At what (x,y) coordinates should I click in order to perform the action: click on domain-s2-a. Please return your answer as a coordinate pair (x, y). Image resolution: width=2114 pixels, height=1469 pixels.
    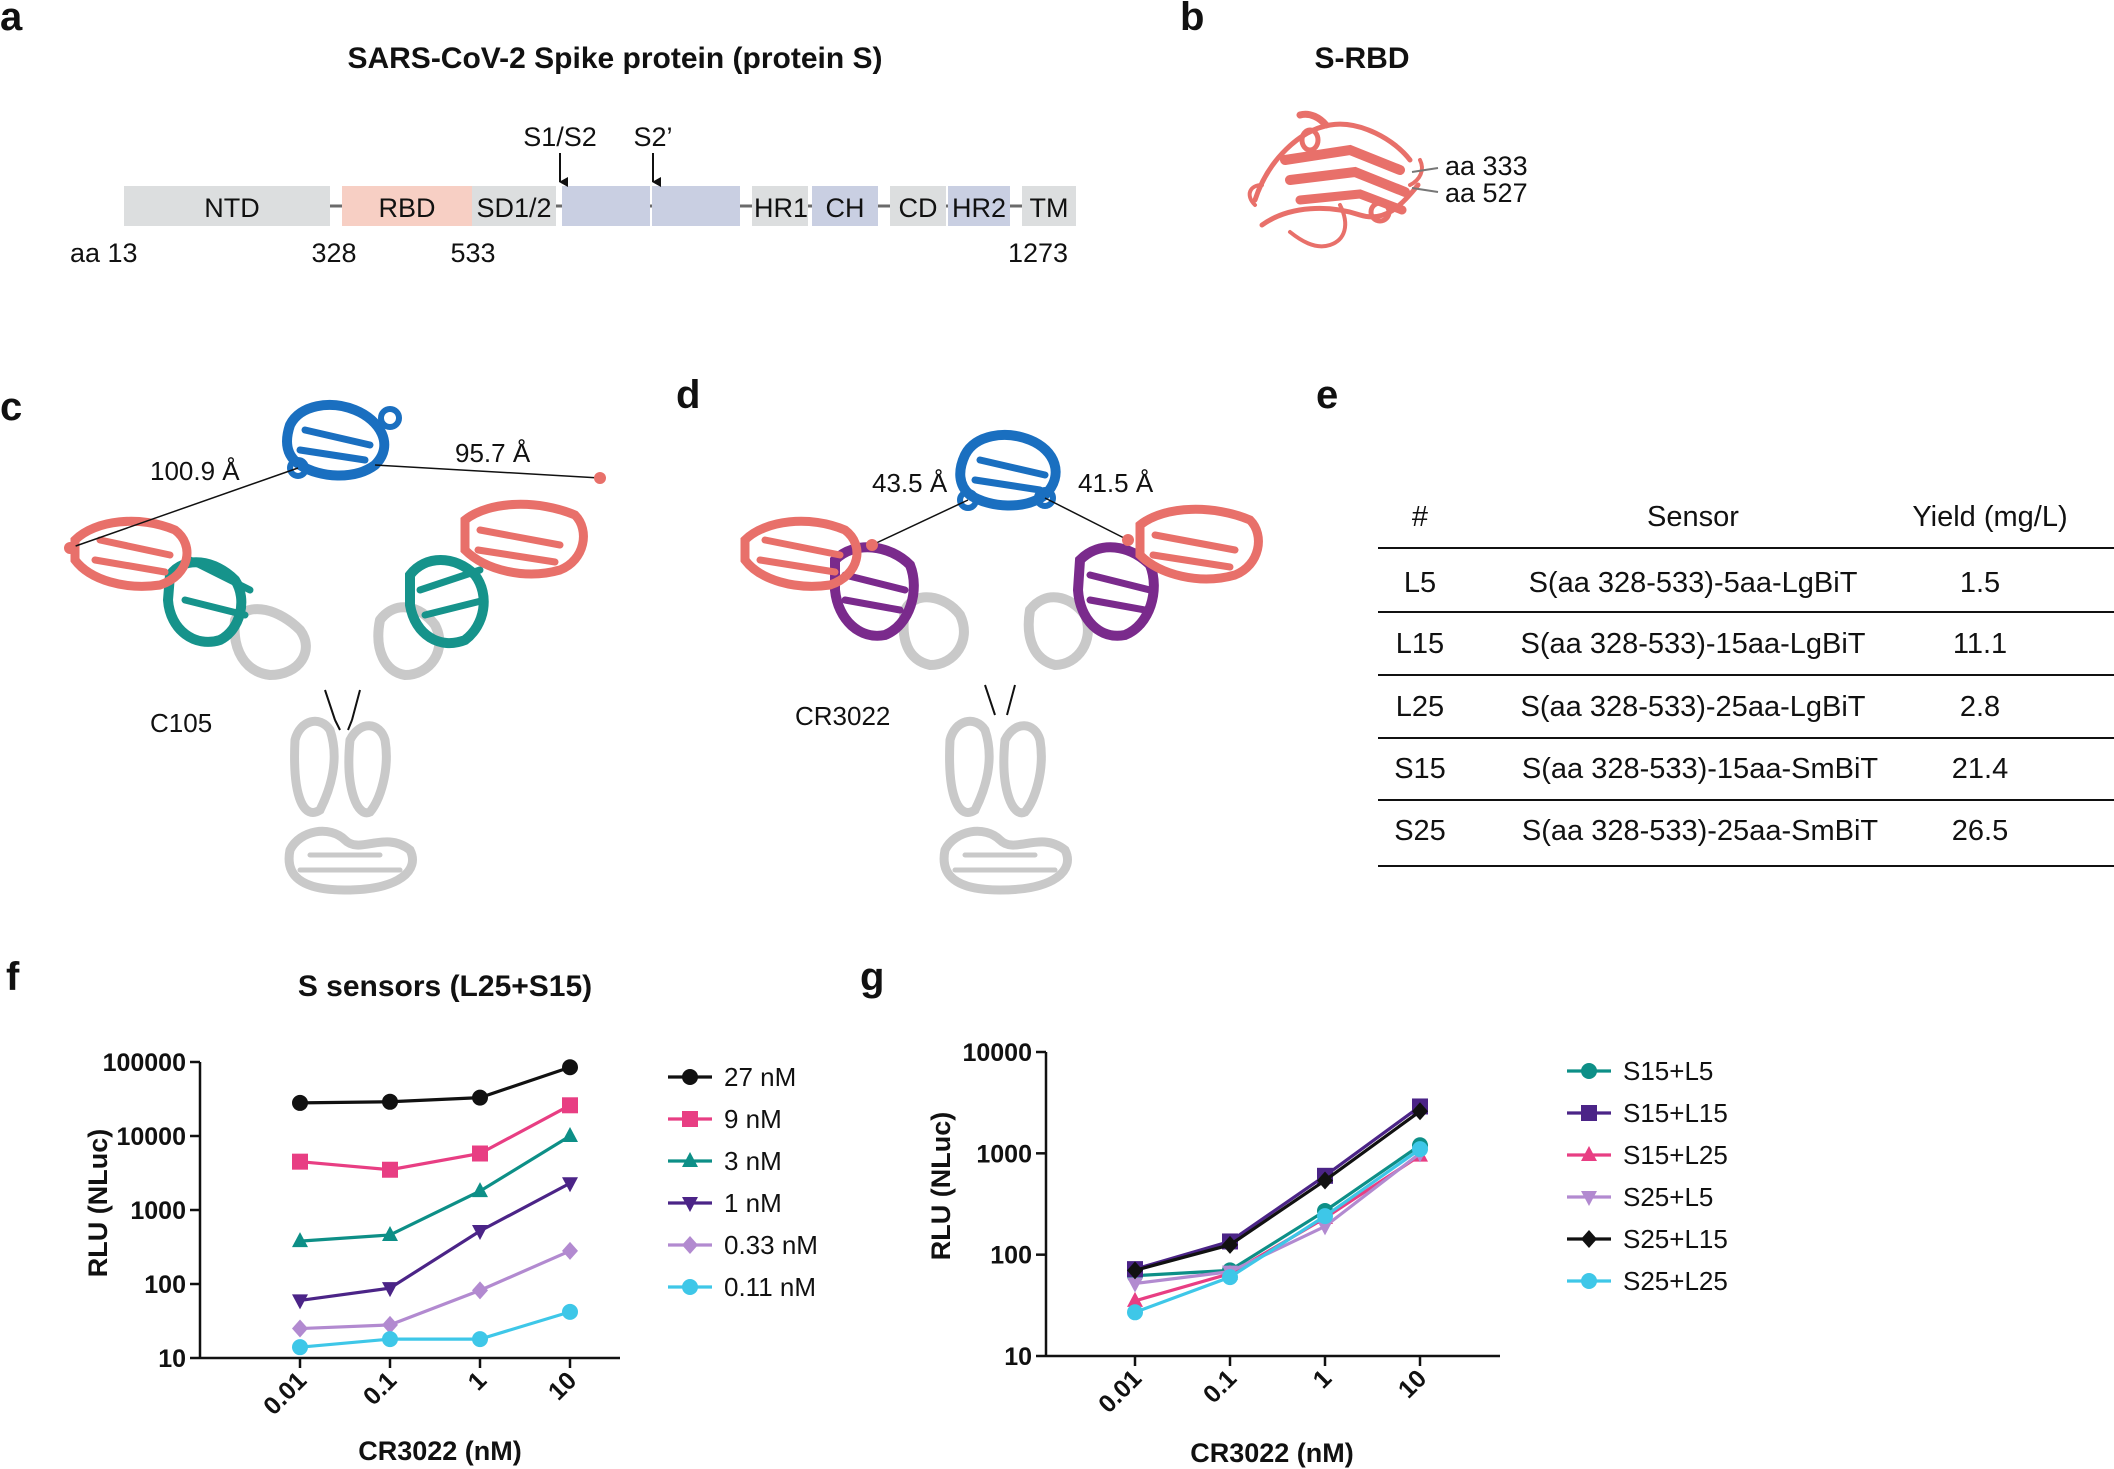
    Looking at the image, I should click on (606, 206).